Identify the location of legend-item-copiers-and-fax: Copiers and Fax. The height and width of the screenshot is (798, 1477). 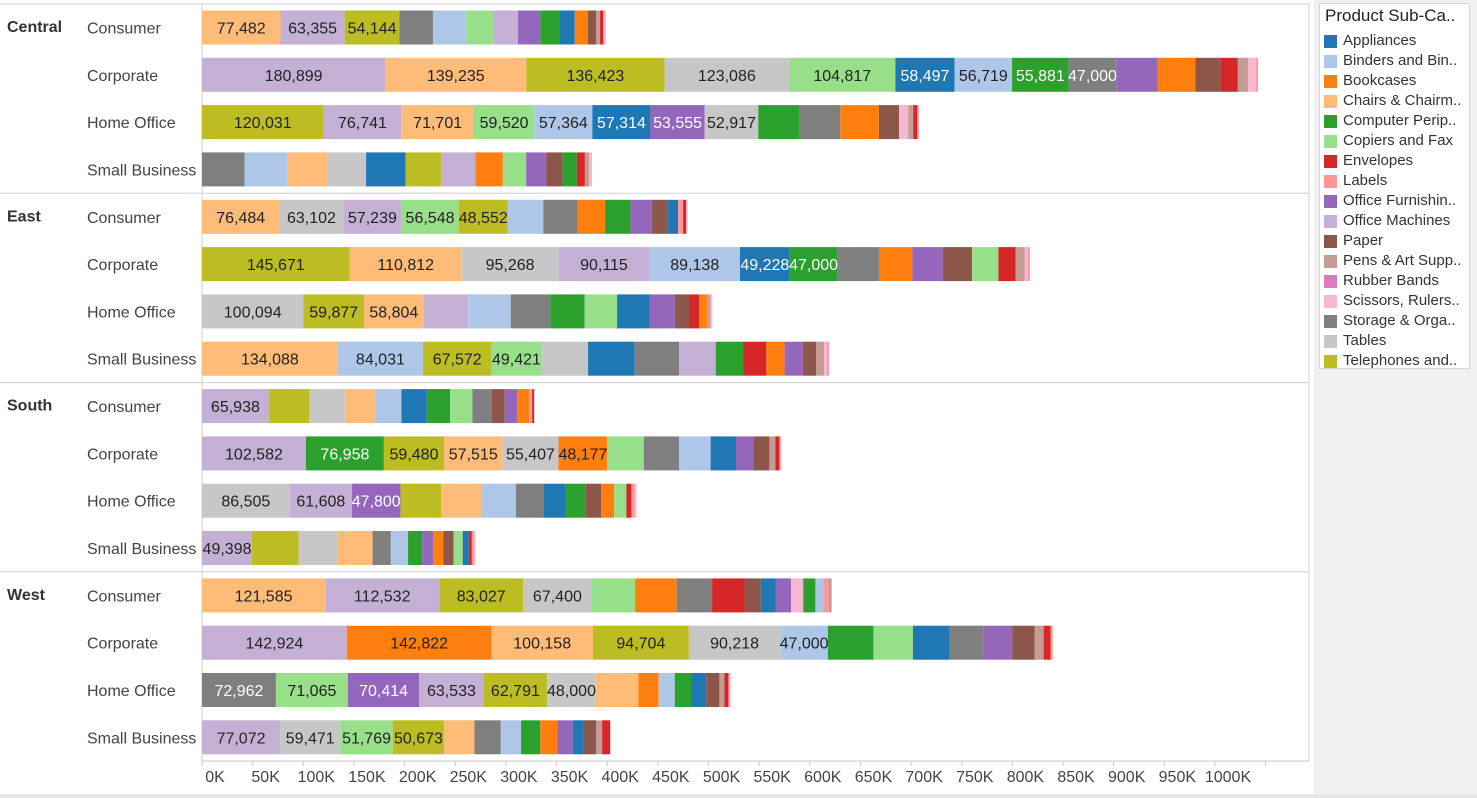
(1396, 141).